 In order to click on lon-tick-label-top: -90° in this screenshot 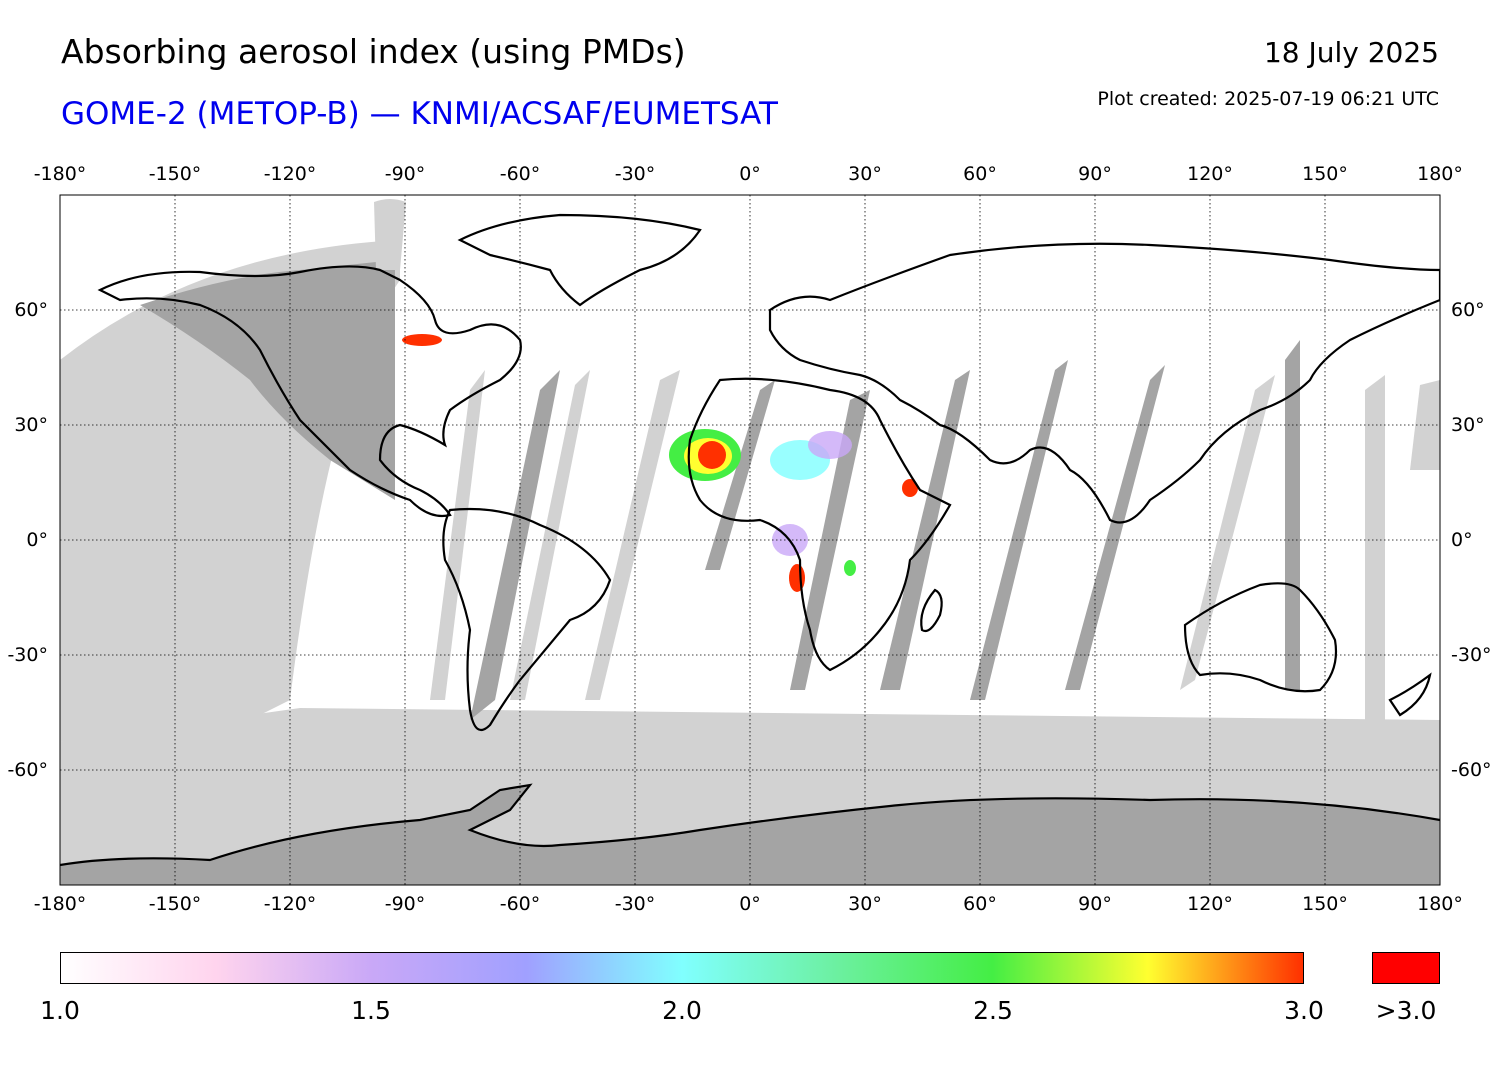, I will do `click(405, 174)`.